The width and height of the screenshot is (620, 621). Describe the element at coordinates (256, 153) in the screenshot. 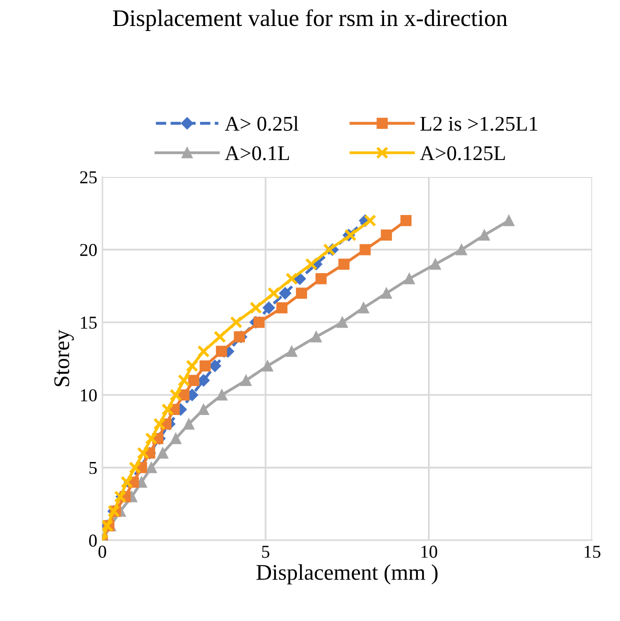

I see `legend-label: A>0.1L` at that location.